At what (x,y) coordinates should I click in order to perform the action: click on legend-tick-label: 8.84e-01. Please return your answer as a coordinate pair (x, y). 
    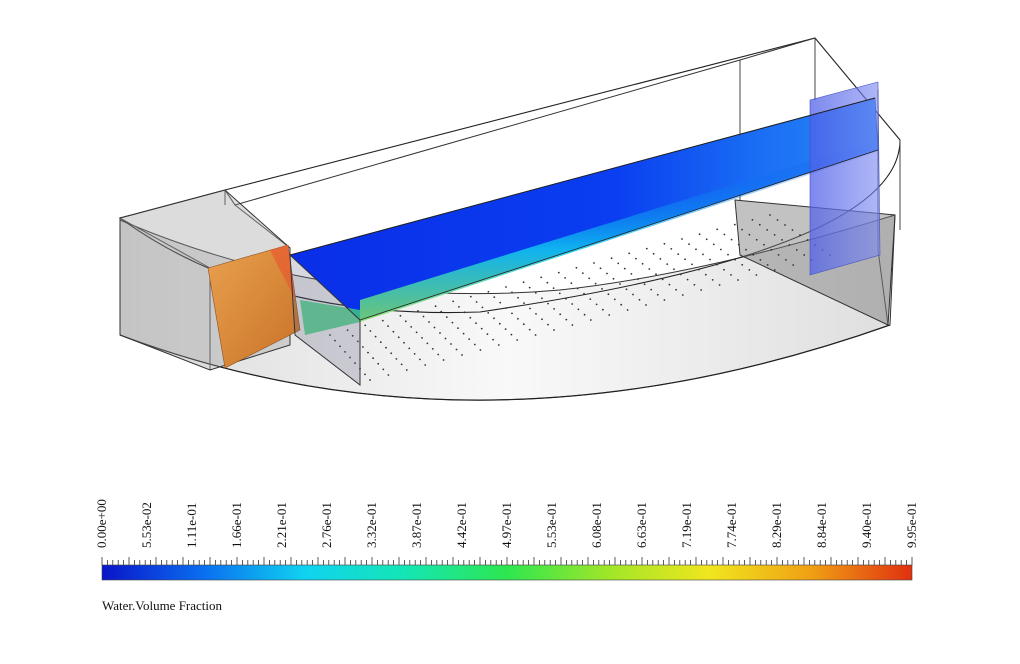
    Looking at the image, I should click on (821, 525).